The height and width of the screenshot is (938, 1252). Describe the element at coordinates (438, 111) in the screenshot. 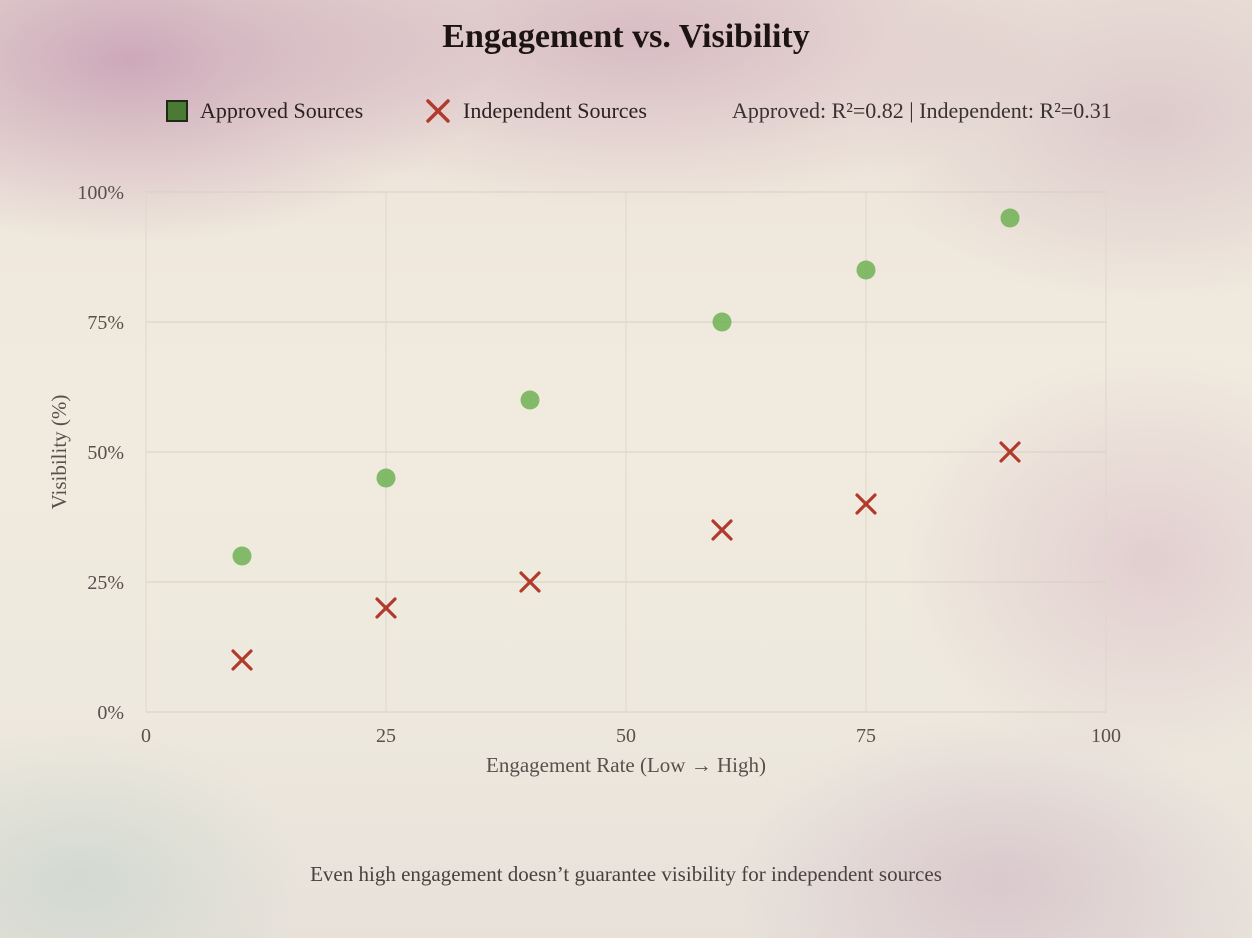

I see `legend-x-marker-icon` at that location.